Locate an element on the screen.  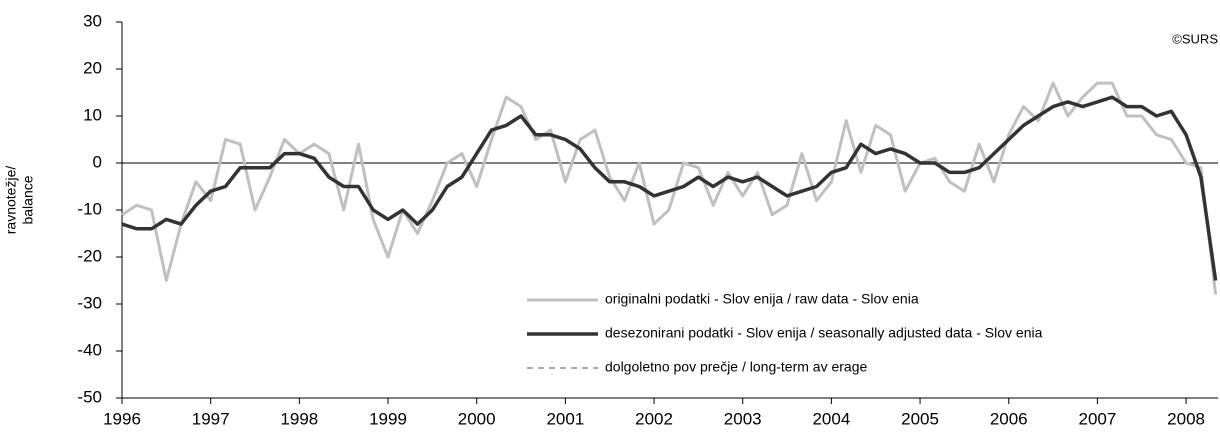
y-tick-label: 10 is located at coordinates (92, 114).